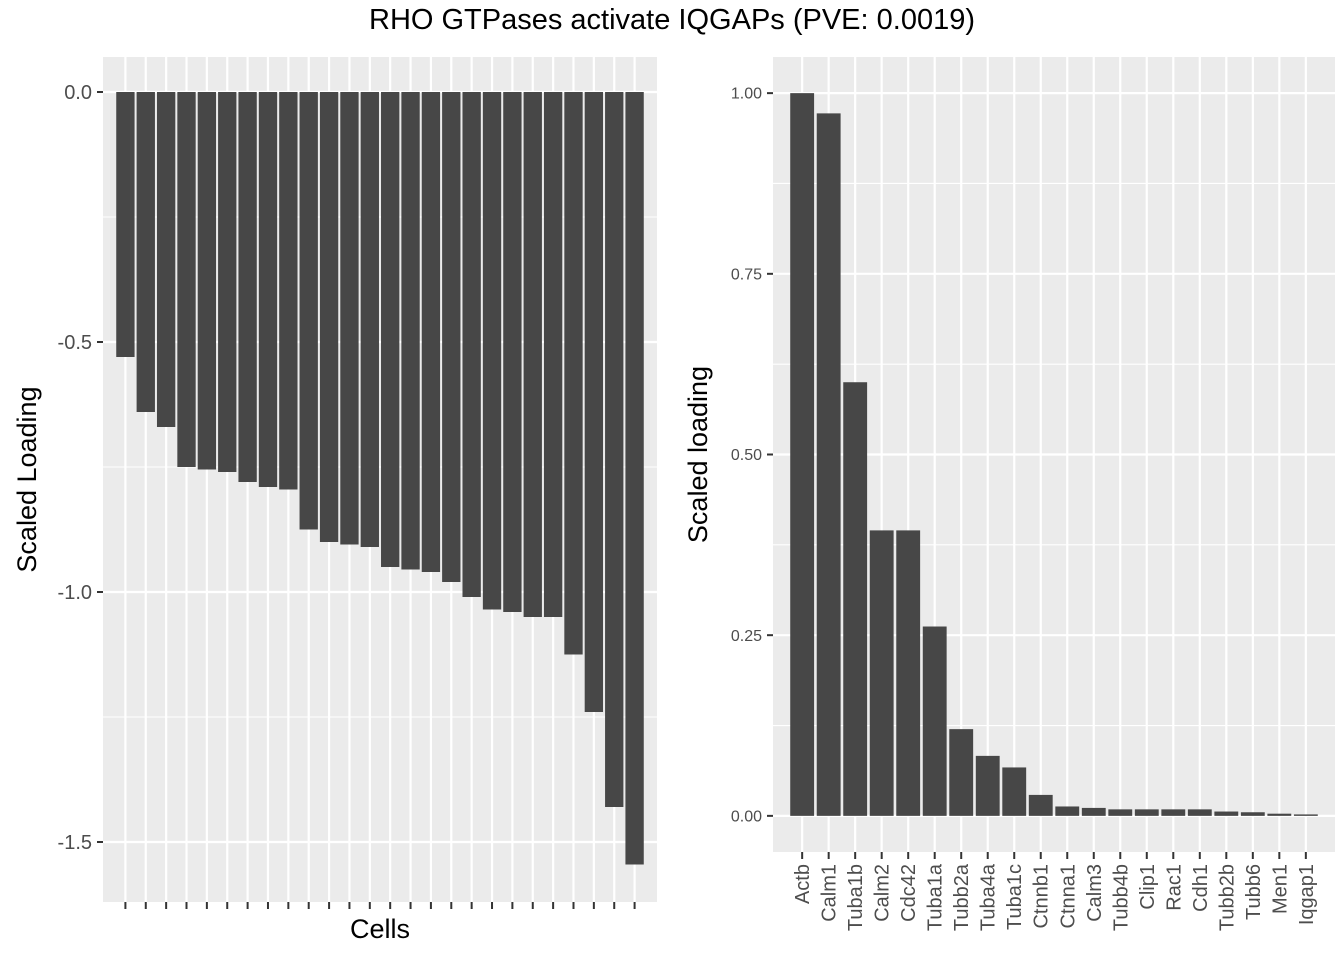  Describe the element at coordinates (909, 893) in the screenshot. I see `x-tick-label: Cdc42` at that location.